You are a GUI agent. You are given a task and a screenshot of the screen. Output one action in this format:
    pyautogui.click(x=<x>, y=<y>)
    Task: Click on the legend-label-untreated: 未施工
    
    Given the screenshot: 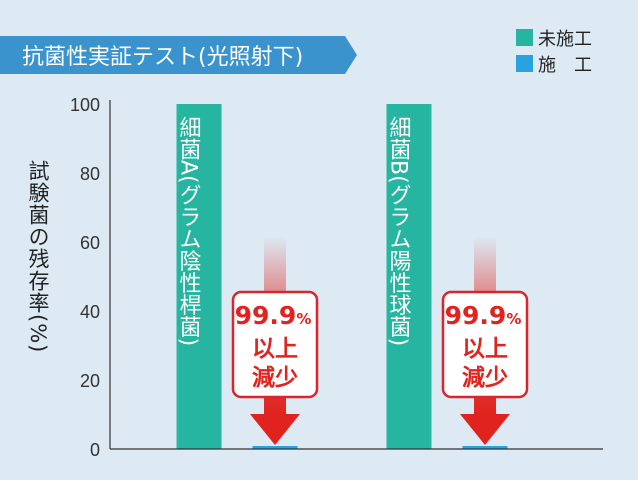 What is the action you would take?
    pyautogui.click(x=565, y=39)
    